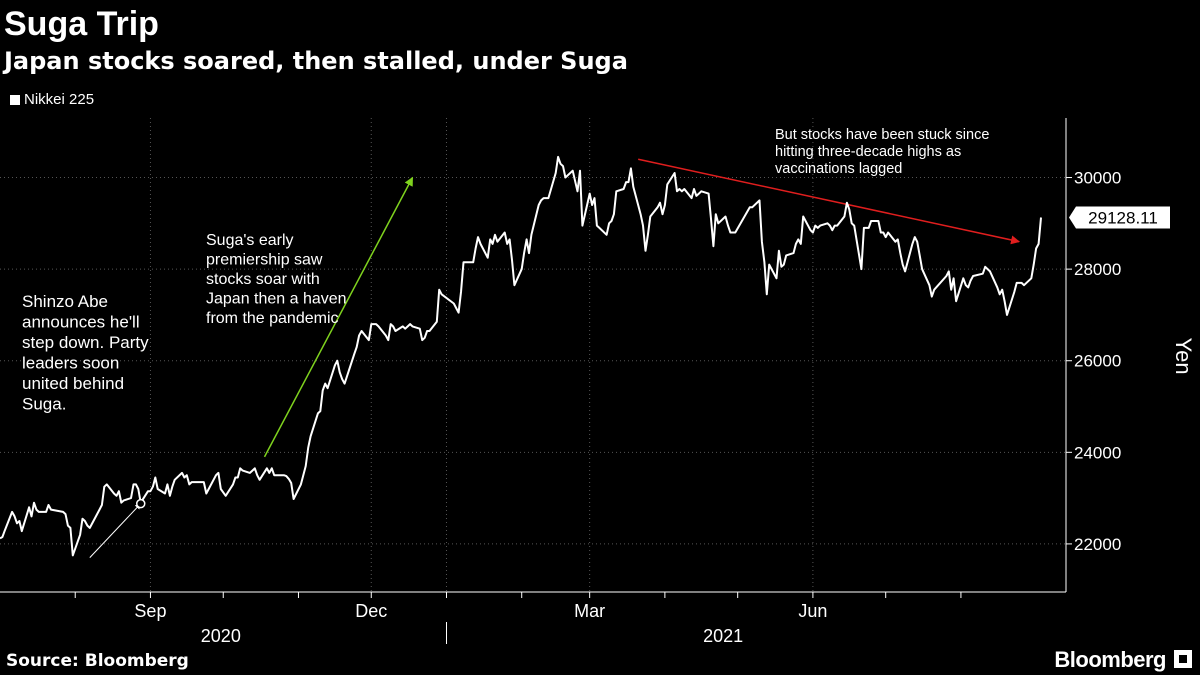 The image size is (1200, 675). I want to click on annotation-line: premiership saw, so click(264, 260).